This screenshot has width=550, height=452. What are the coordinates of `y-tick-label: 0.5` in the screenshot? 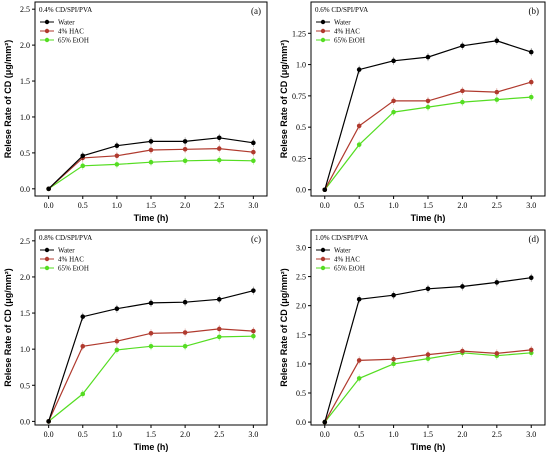 It's located at (25, 385).